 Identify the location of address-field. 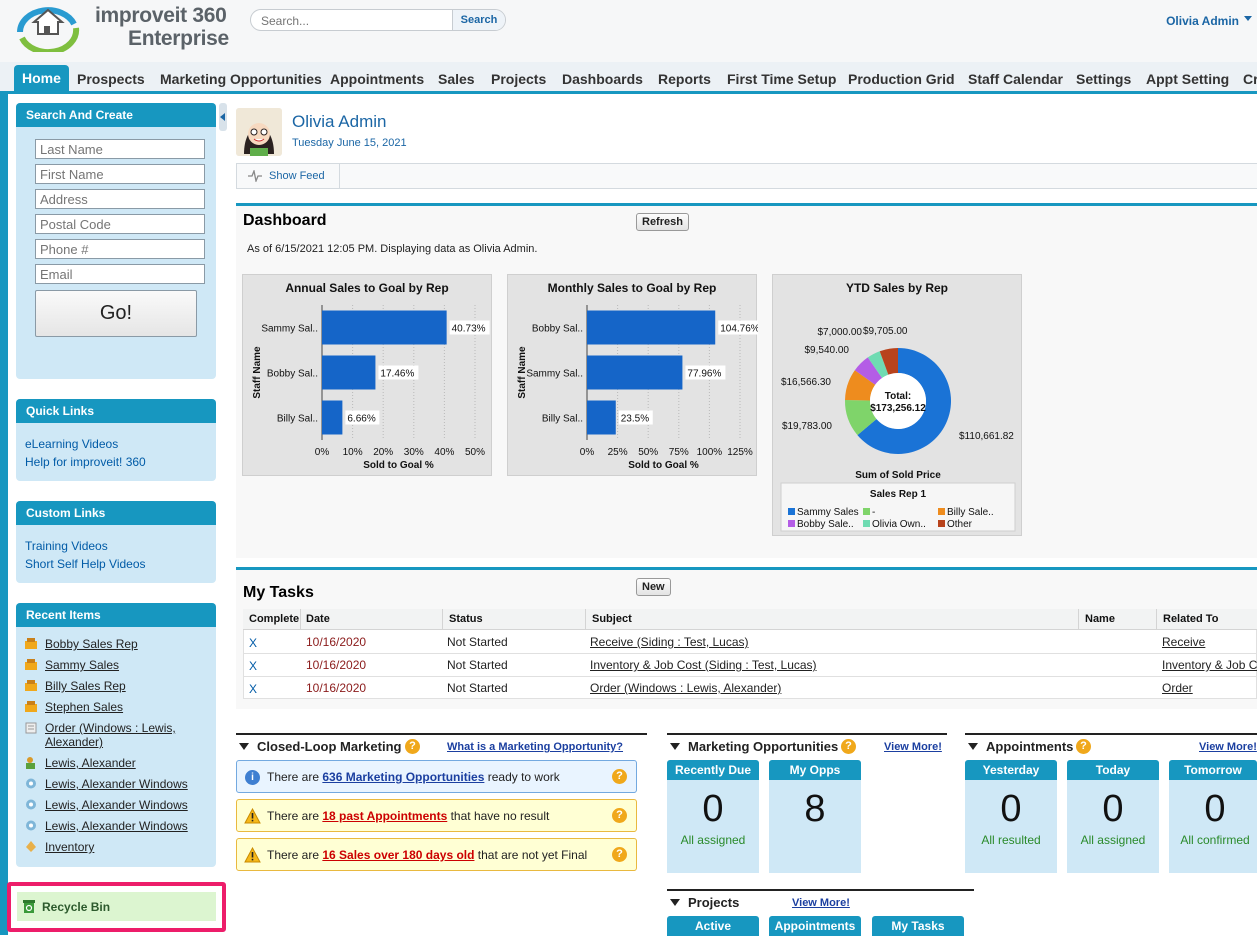
(120, 199).